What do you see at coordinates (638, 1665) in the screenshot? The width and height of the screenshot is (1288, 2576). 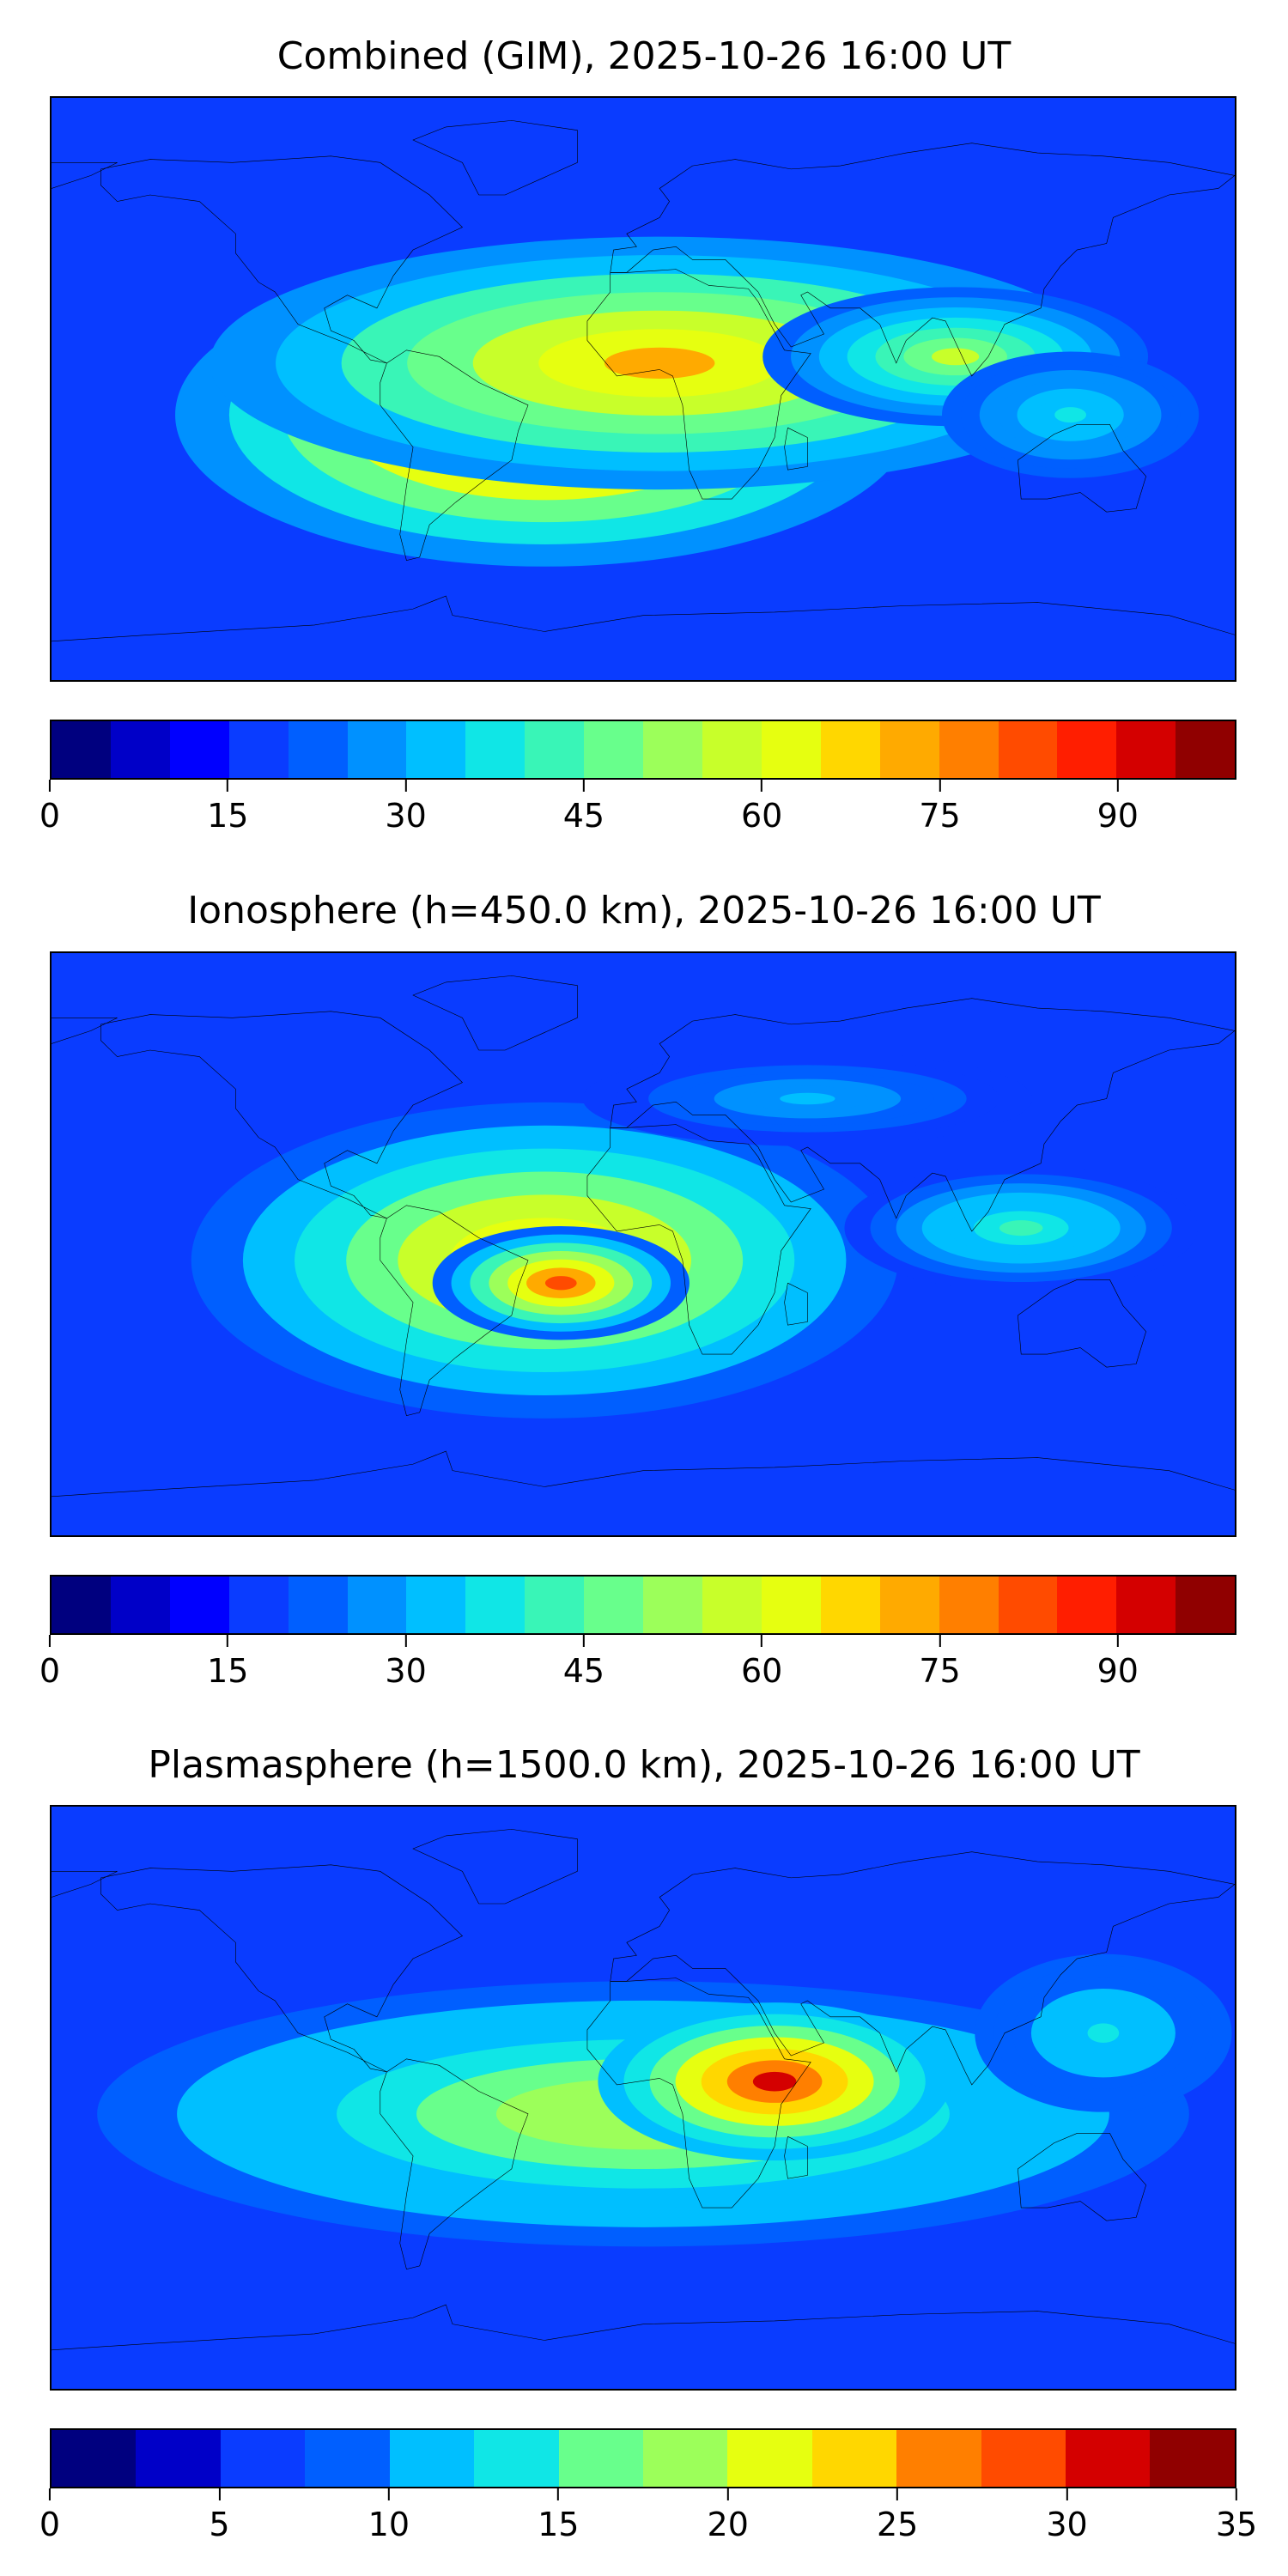 I see `colorbar-ticks-ionosphere: 0 15 30 45 60 75 90` at bounding box center [638, 1665].